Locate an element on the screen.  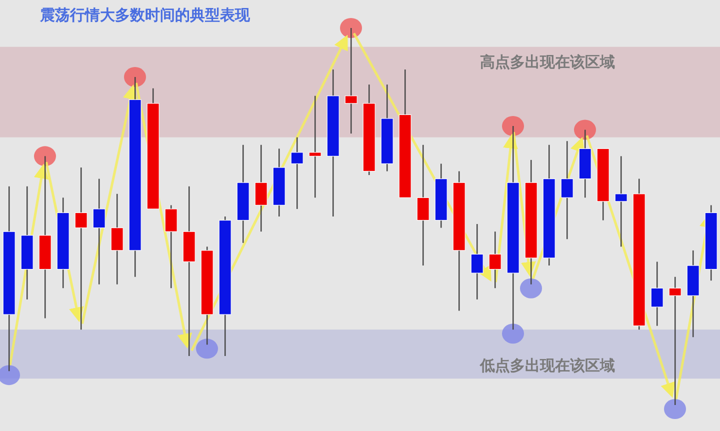
band-label: 低点多出现在该区域 is located at coordinates (547, 365).